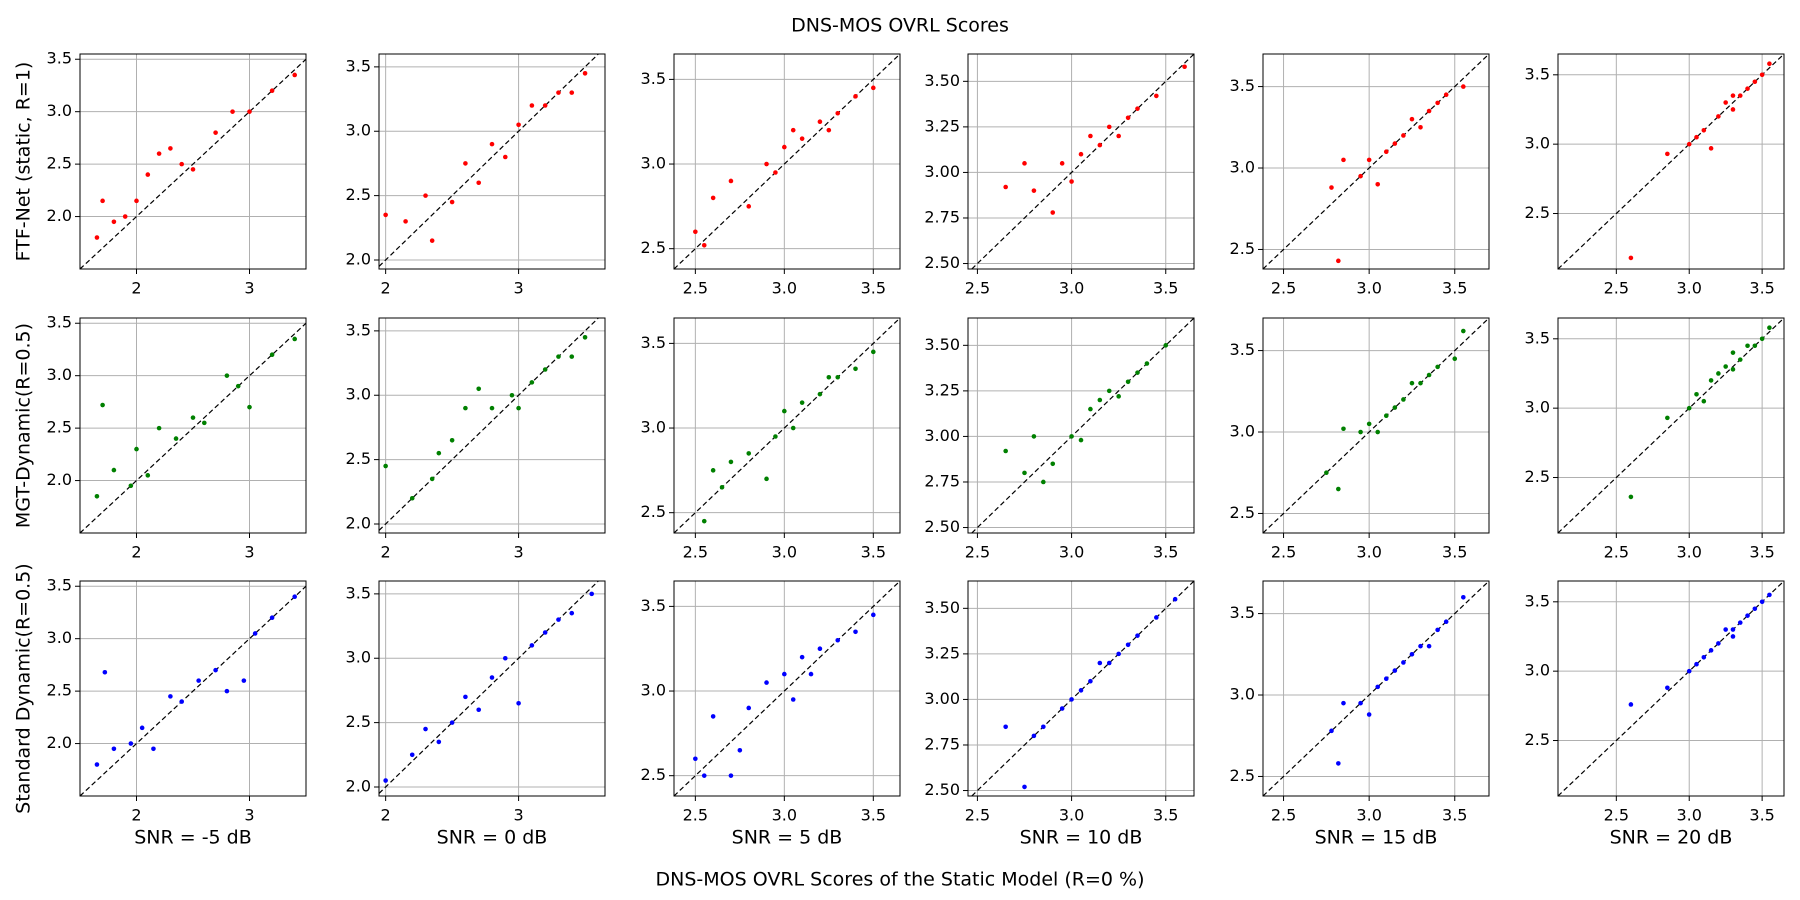 This screenshot has height=900, width=1800. What do you see at coordinates (160, 437) in the screenshot?
I see `subplot: 2 3 2.0 2.5 3.0 3.5 MGT-Dynamic(R=0.5)` at bounding box center [160, 437].